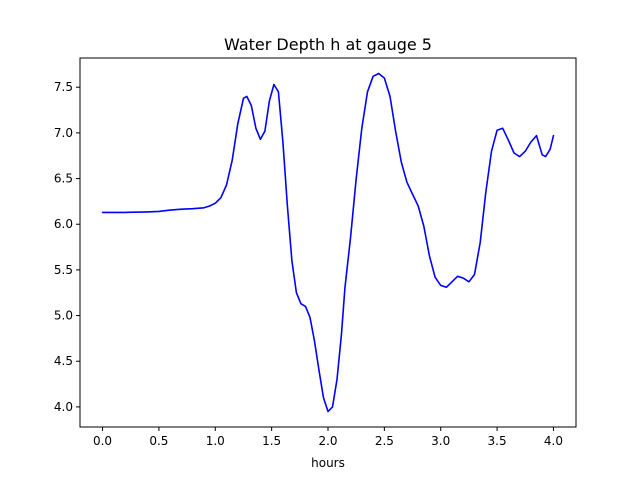 Image resolution: width=640 pixels, height=484 pixels. I want to click on y-tick-label: 6.5, so click(63, 179).